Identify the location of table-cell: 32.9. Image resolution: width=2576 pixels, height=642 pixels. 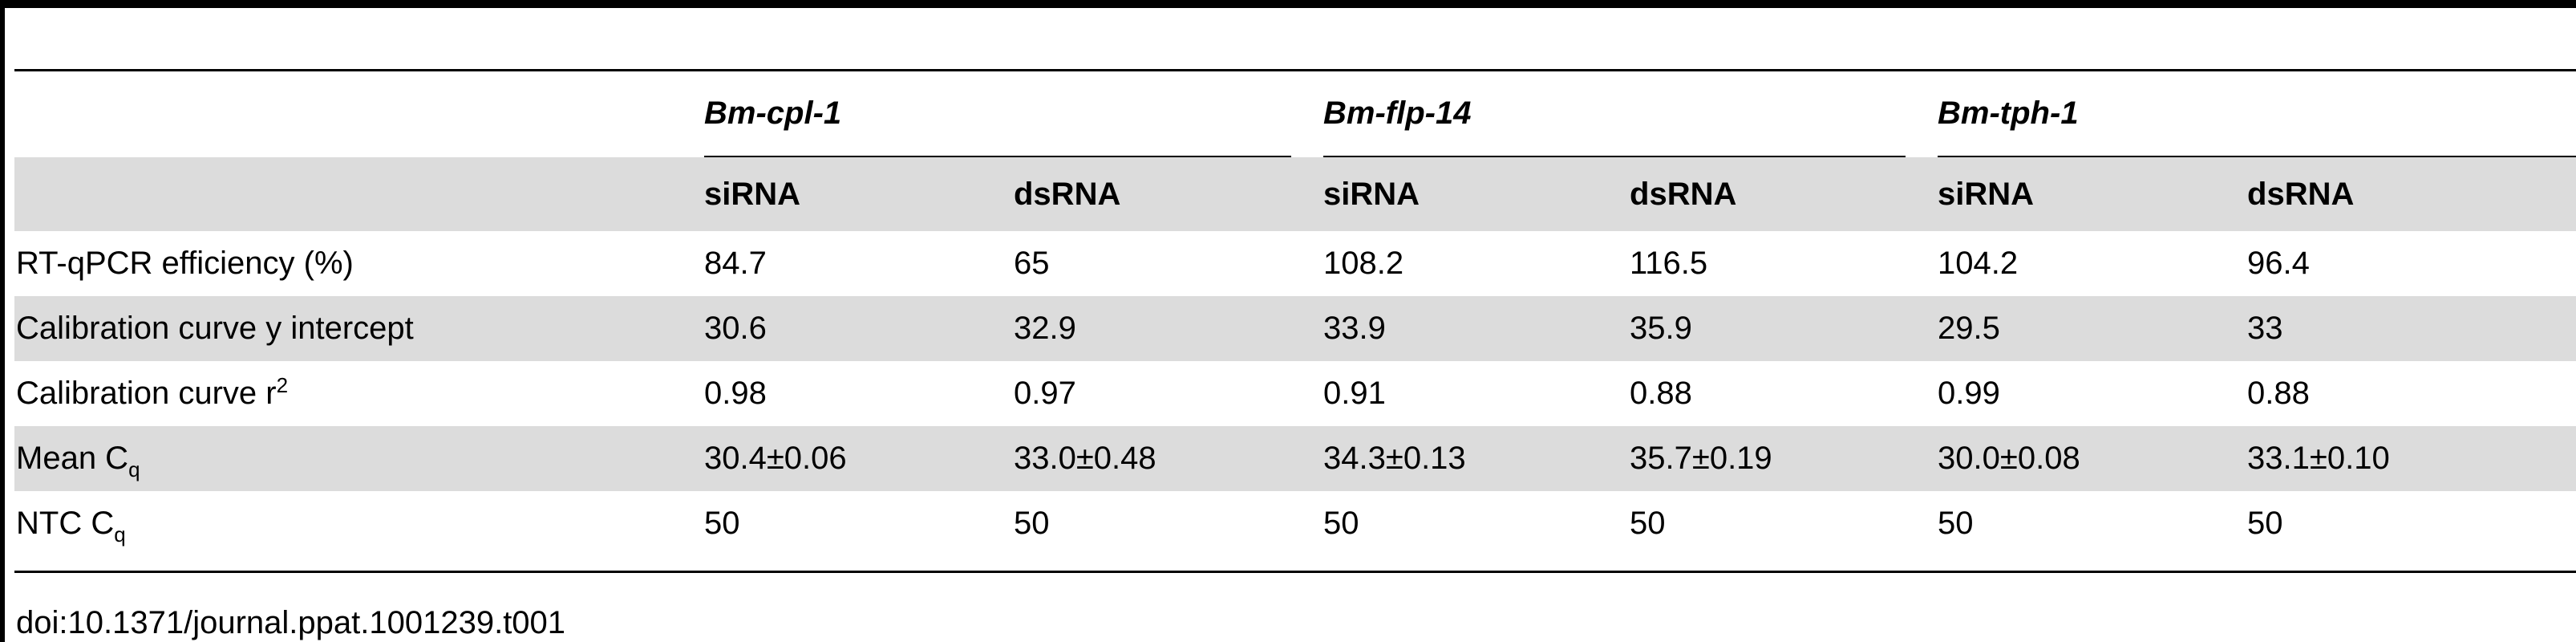
(1169, 328).